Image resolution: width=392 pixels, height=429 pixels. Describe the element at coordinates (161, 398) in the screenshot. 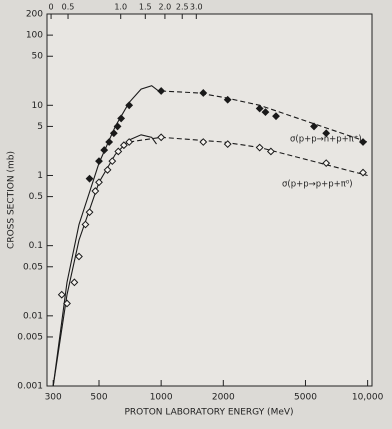

I see `x-tick-label: 1000` at that location.